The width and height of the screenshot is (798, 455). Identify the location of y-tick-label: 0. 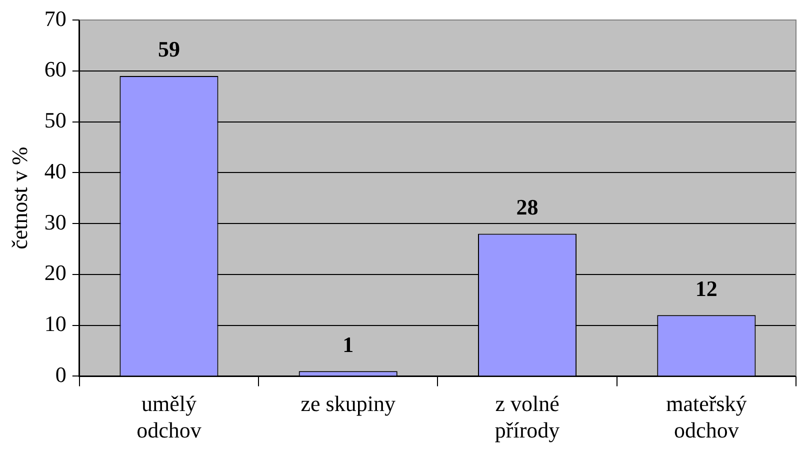
(60, 374).